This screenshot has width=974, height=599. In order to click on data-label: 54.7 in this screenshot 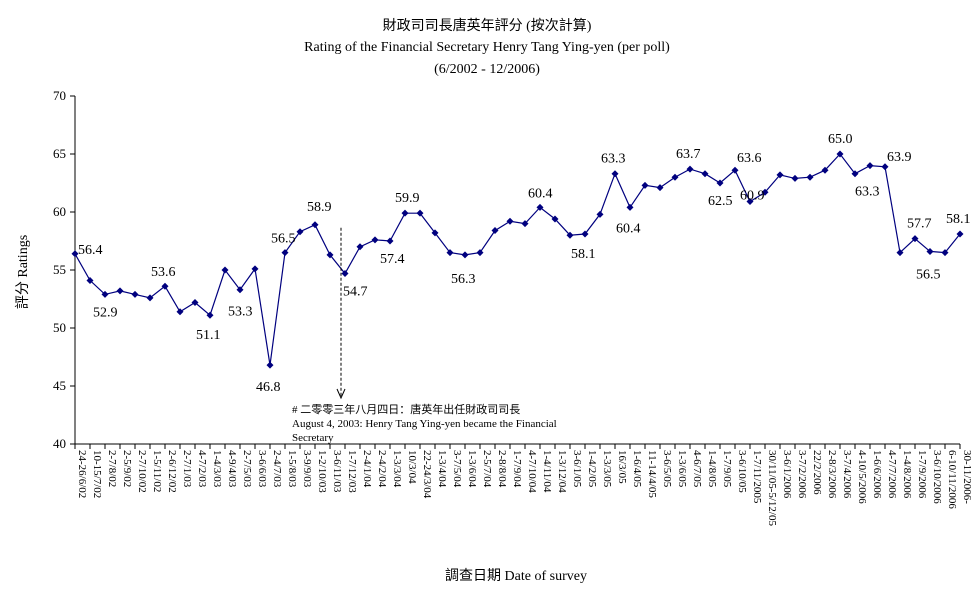, I will do `click(355, 291)`.